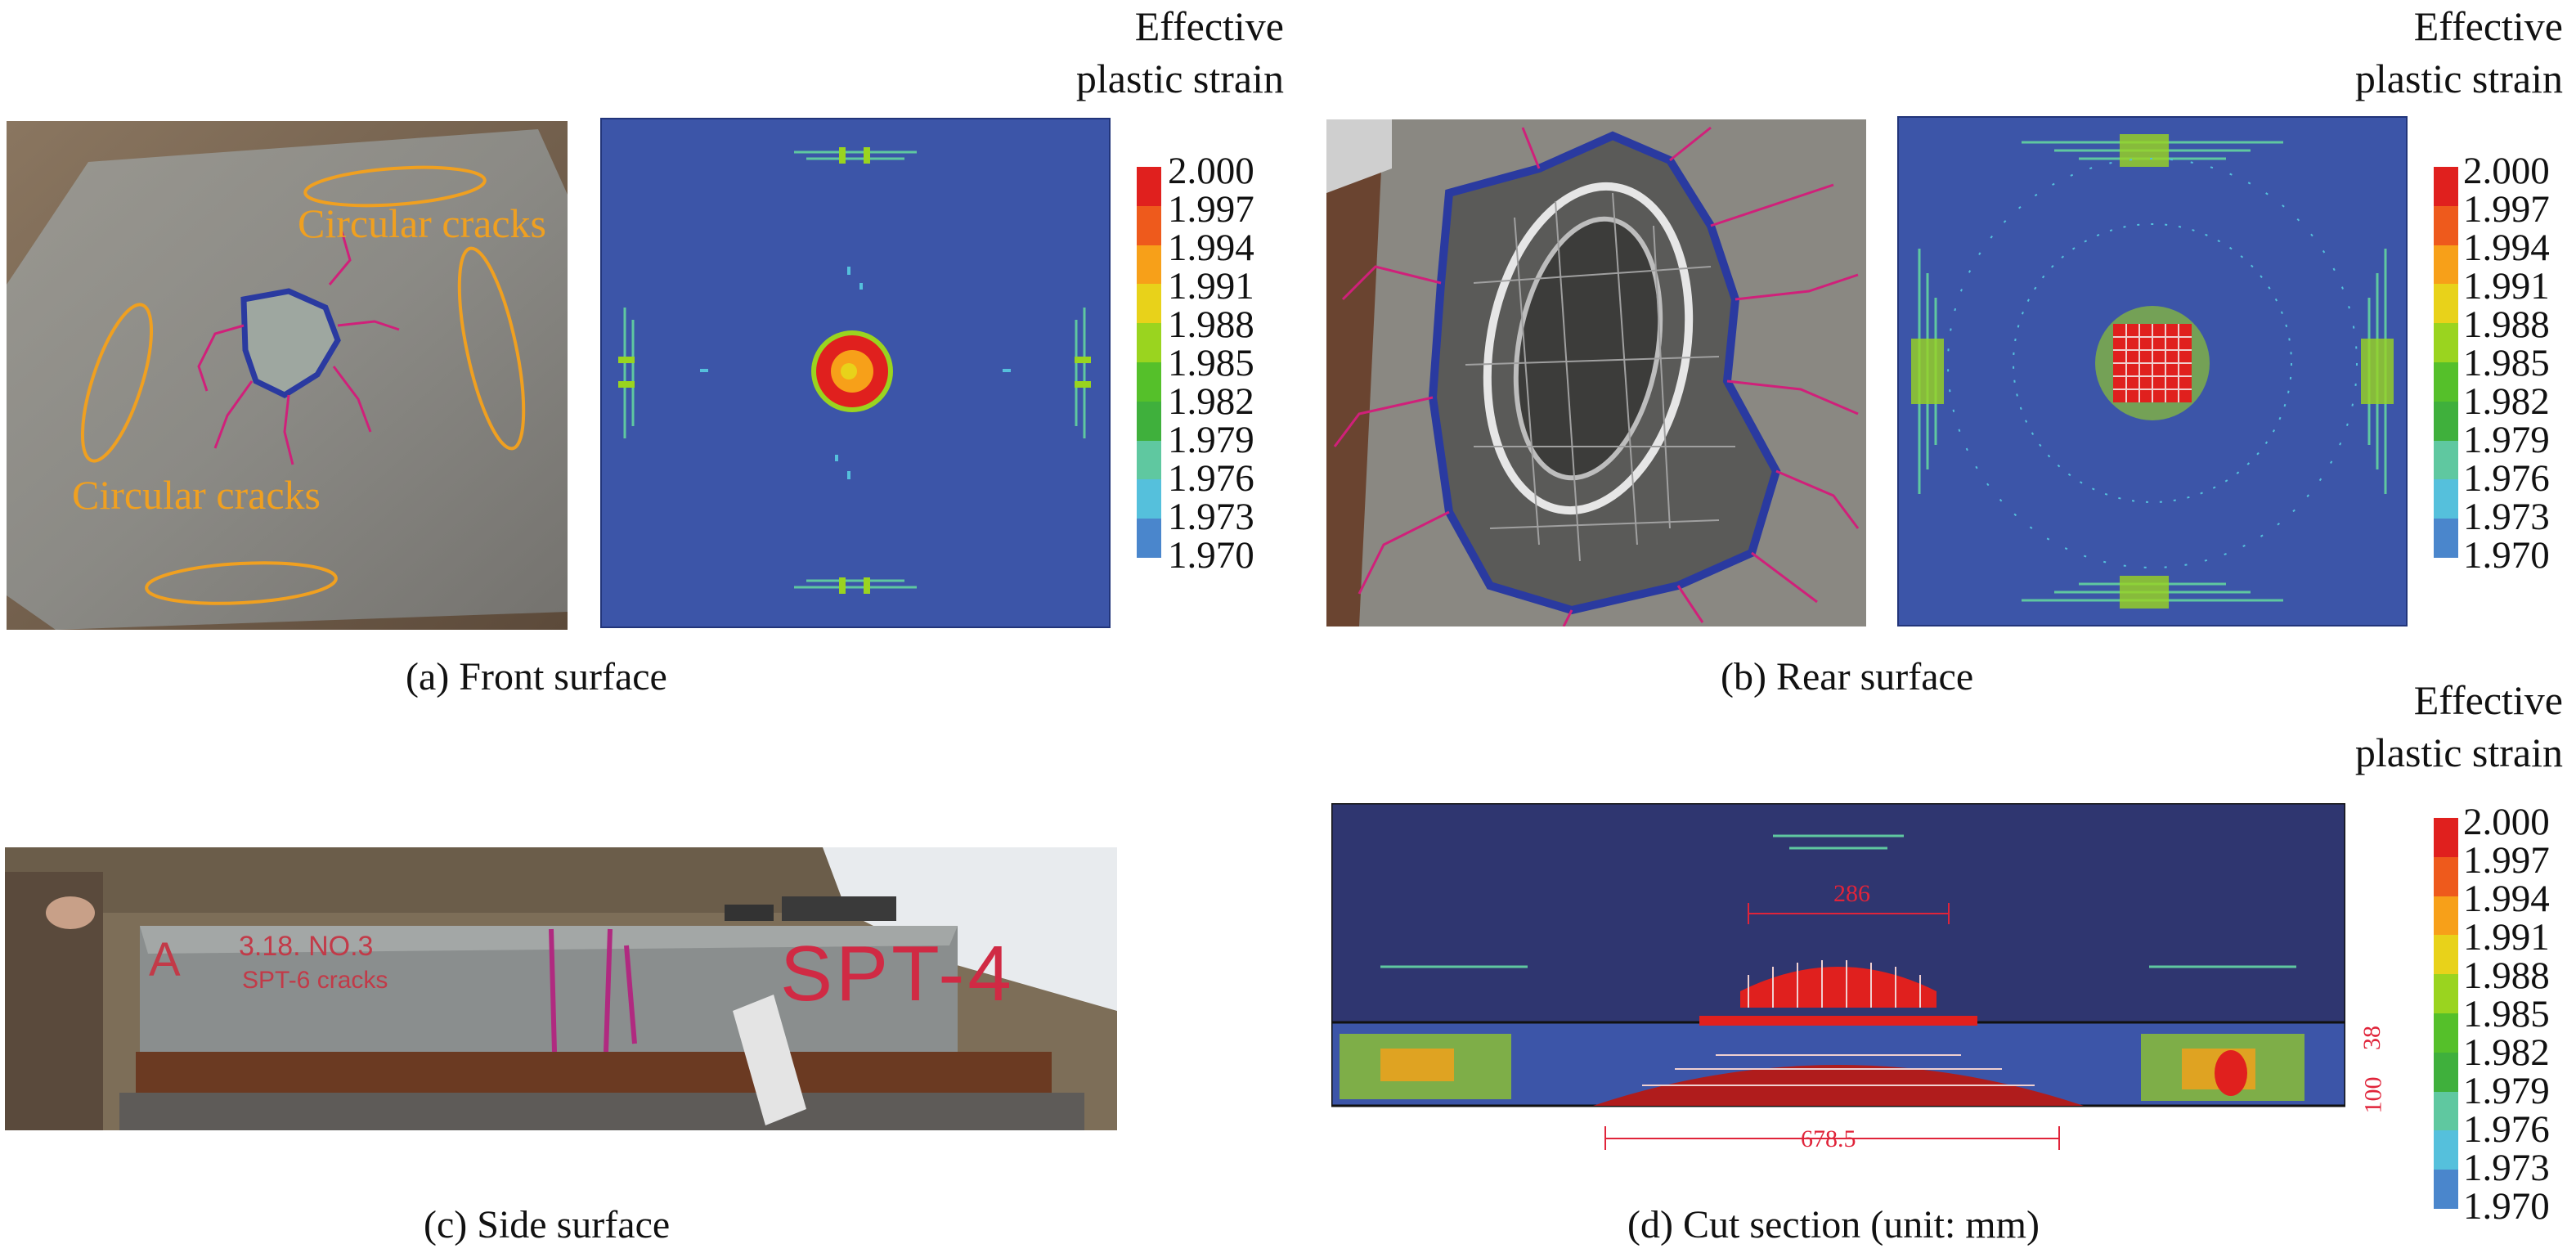  I want to click on legend-title-d: Effective plastic strain, so click(2458, 726).